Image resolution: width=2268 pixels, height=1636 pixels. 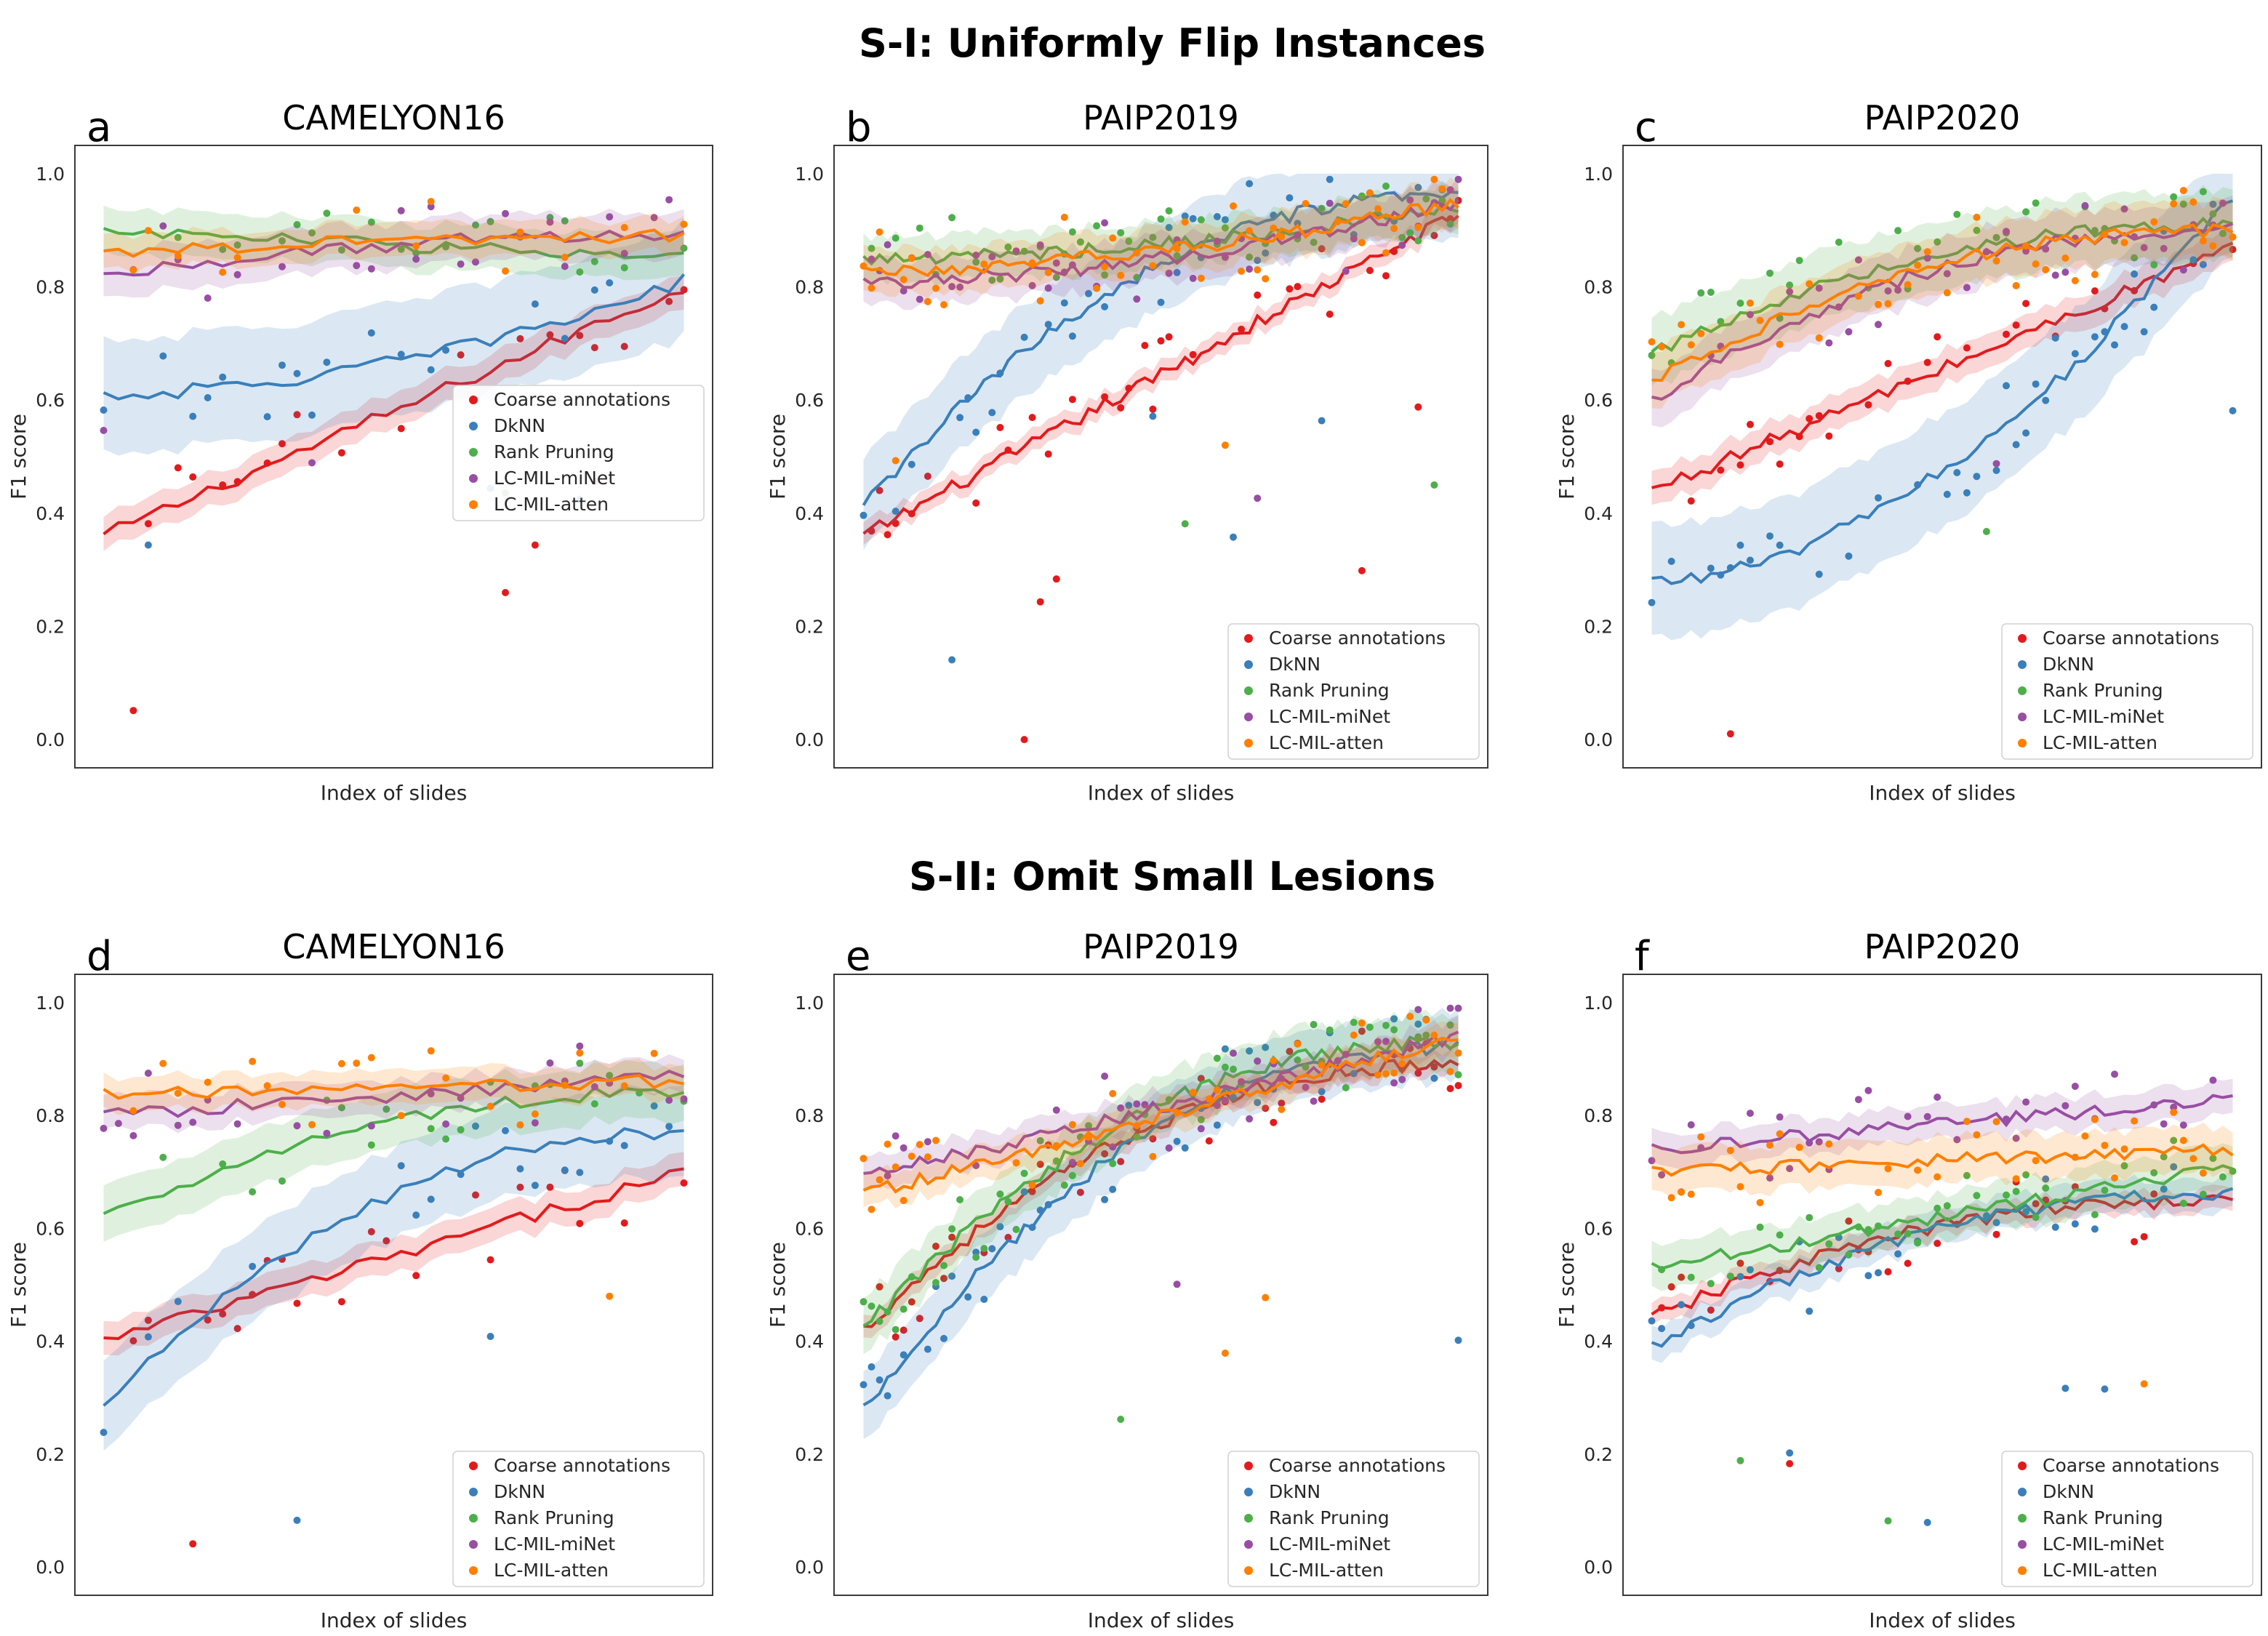 I want to click on panel-title: PAIP2020, so click(x=1942, y=947).